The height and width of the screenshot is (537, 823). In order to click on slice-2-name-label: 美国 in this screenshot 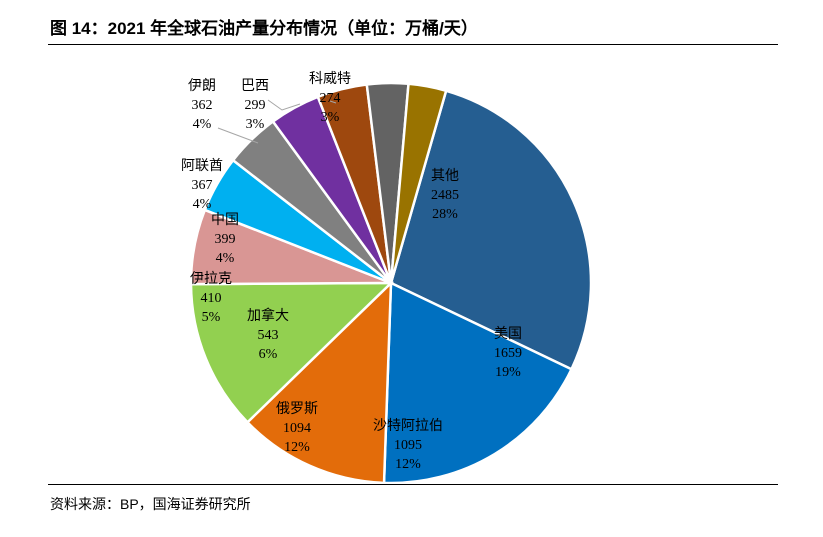, I will do `click(508, 334)`.